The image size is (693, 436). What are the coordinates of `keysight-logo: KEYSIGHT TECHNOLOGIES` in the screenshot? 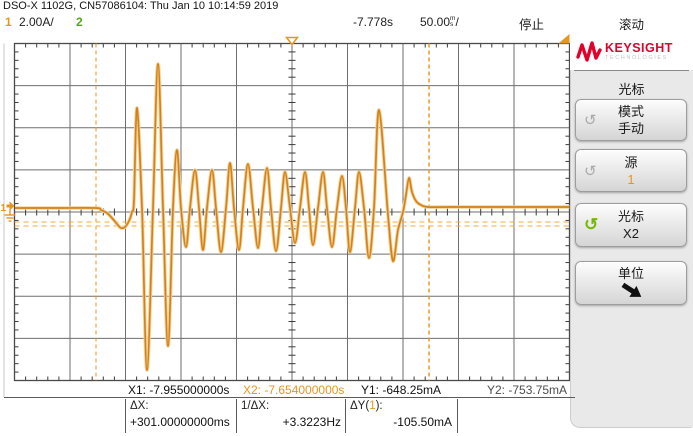 It's located at (631, 51).